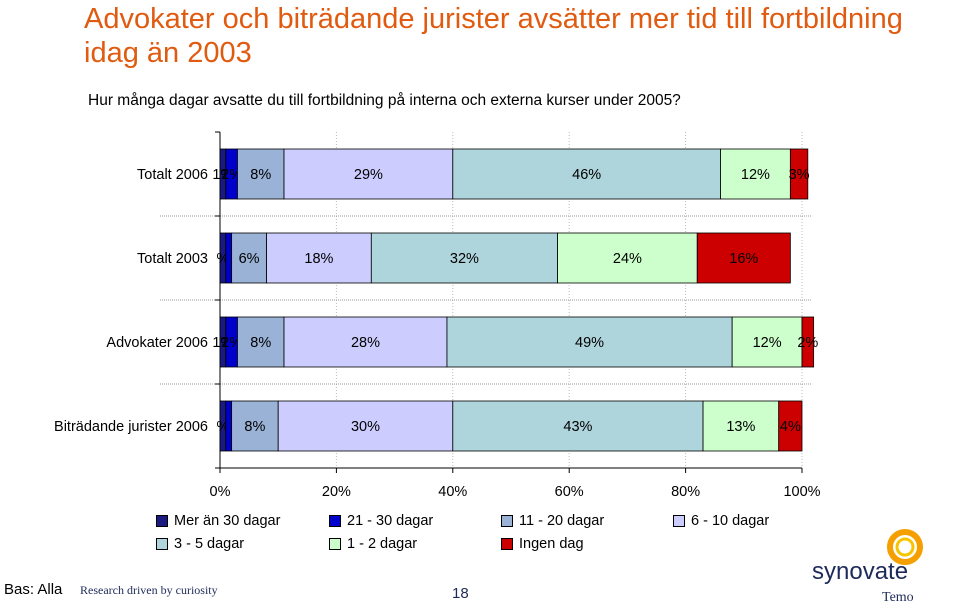 This screenshot has width=960, height=605. What do you see at coordinates (172, 259) in the screenshot?
I see `category-label: Totalt 2003` at bounding box center [172, 259].